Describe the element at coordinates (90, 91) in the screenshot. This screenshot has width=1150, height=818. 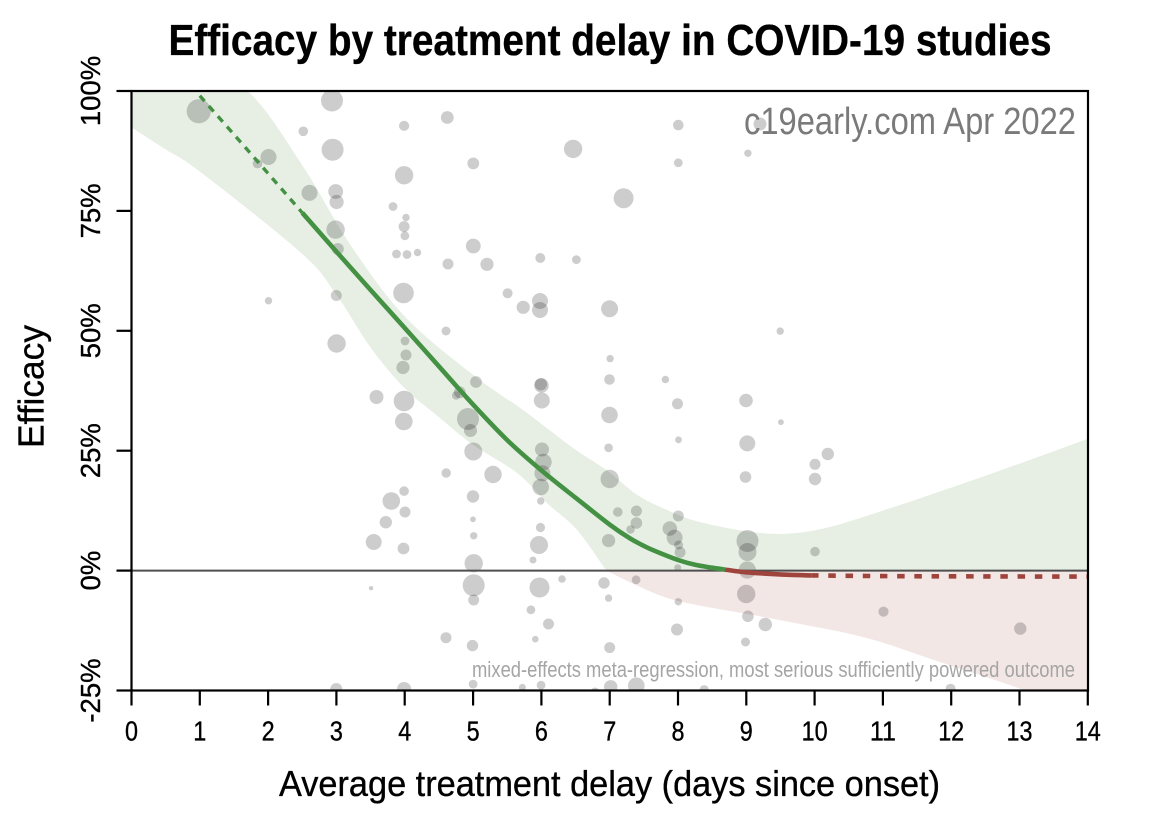
I see `svg-text: 100%` at that location.